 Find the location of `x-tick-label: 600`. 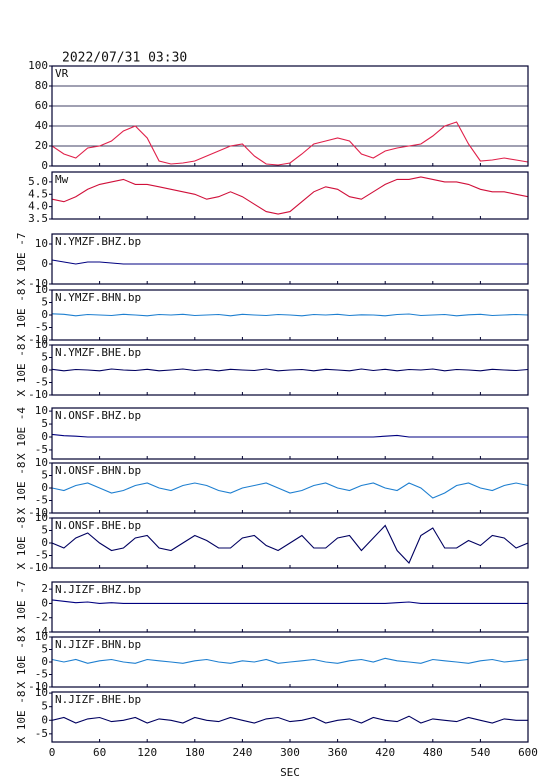

x-tick-label: 600 is located at coordinates (528, 752).